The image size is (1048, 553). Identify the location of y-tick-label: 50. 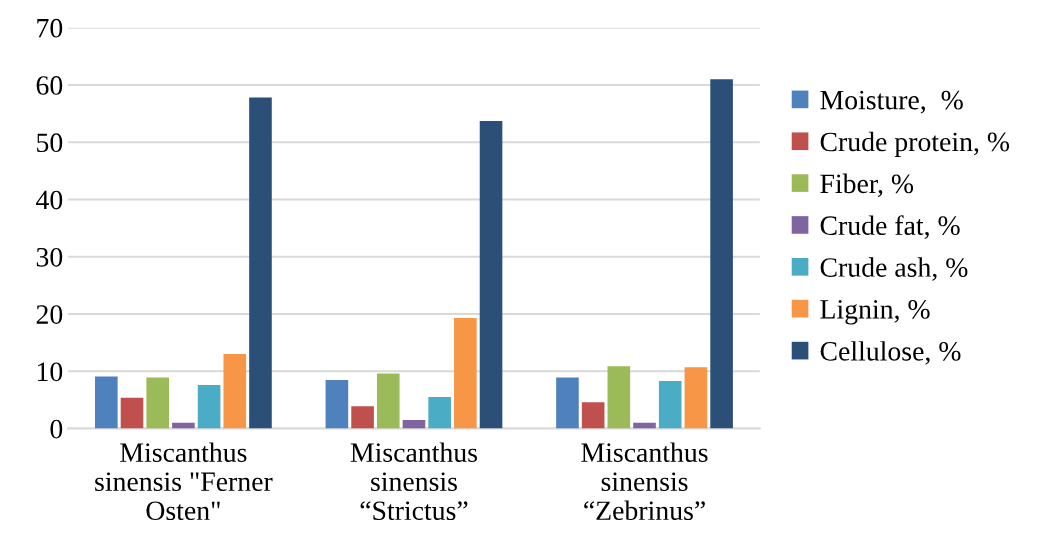
(50, 143).